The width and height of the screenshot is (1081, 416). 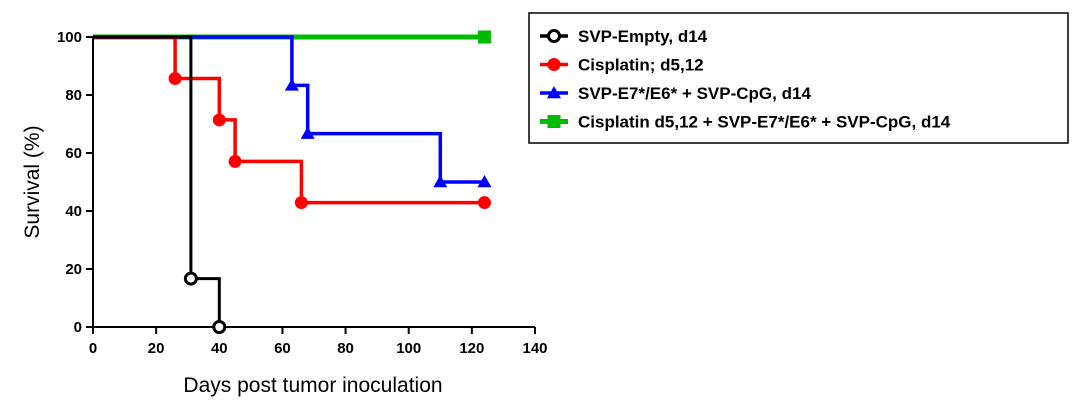 I want to click on x-tick-label: 20, so click(x=156, y=348).